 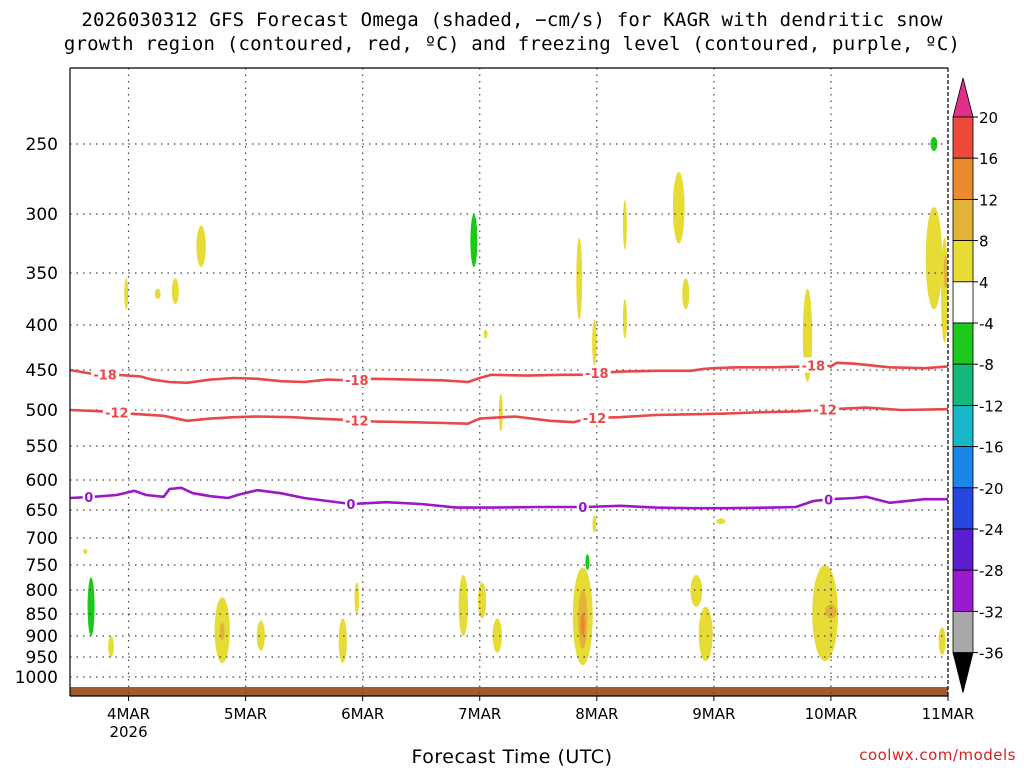 What do you see at coordinates (42, 411) in the screenshot?
I see `y-tick-label: 500` at bounding box center [42, 411].